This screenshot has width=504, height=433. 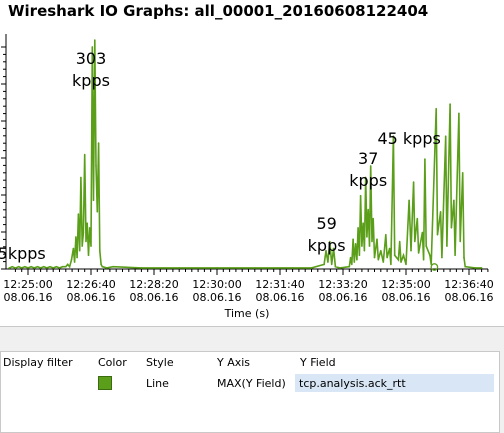 I want to click on header-y-axis: Y Axis, so click(x=234, y=362).